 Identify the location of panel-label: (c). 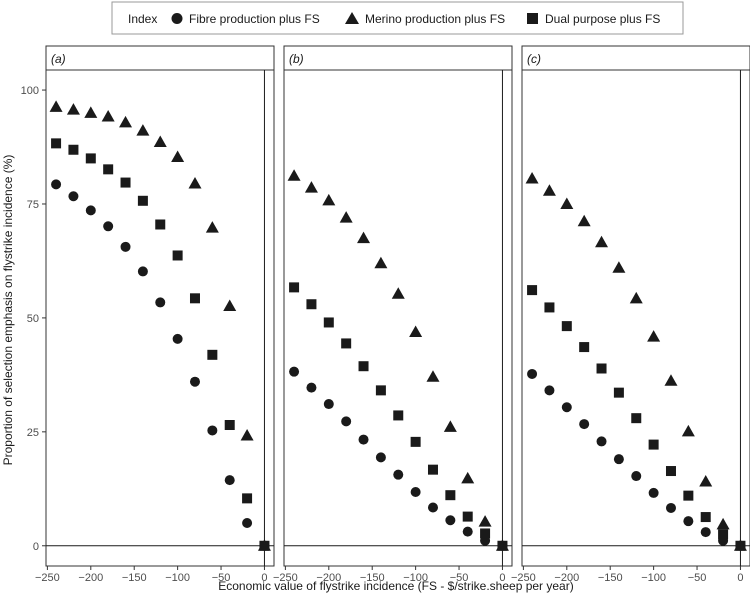
(534, 59).